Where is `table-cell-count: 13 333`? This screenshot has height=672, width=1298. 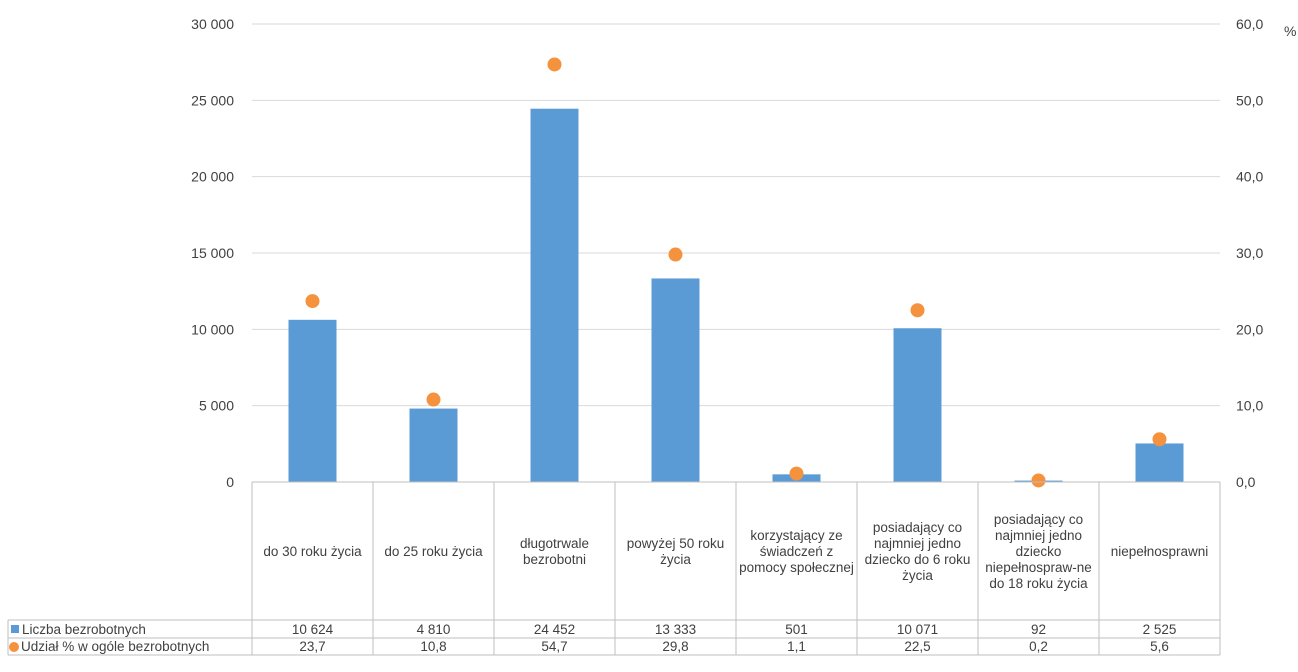 table-cell-count: 13 333 is located at coordinates (675, 629).